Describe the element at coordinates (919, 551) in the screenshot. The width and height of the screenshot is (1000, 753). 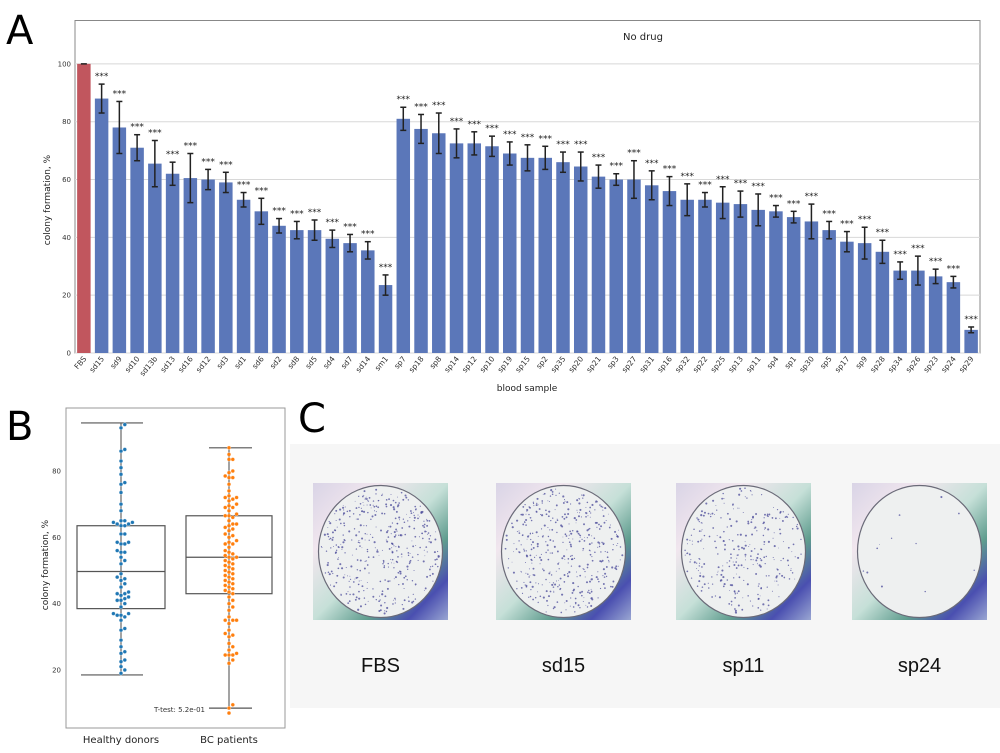
I see `dish-photo-sp24` at that location.